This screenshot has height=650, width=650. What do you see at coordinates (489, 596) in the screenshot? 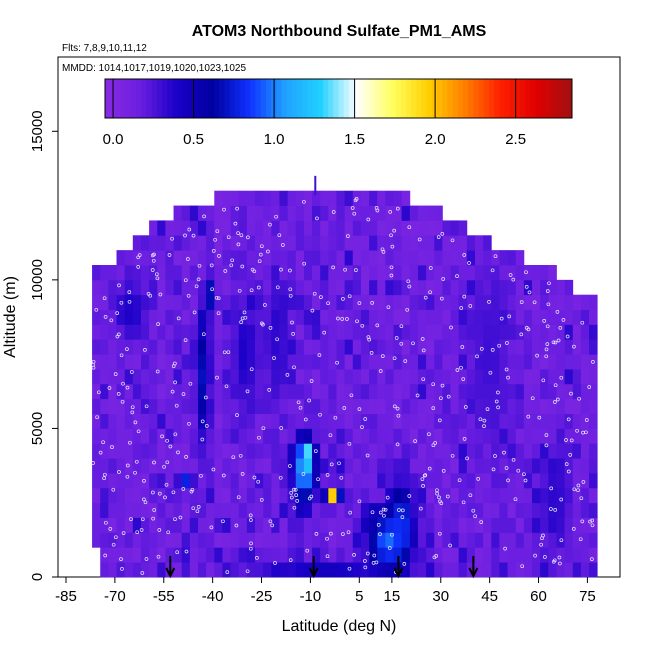
I see `x-tick-label: 45` at bounding box center [489, 596].